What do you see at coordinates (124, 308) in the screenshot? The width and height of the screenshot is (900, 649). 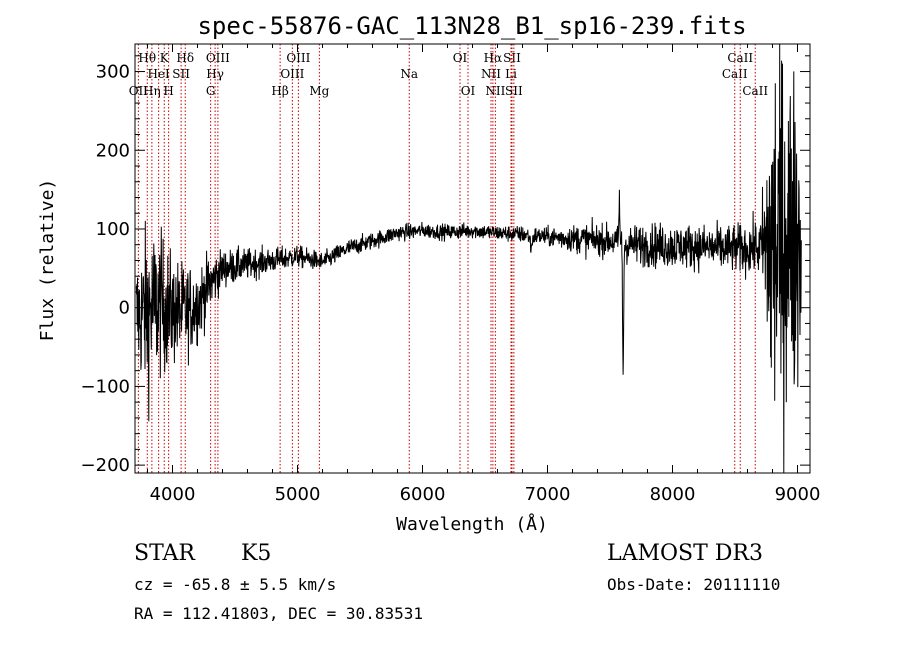 I see `y-tick-label: 0` at bounding box center [124, 308].